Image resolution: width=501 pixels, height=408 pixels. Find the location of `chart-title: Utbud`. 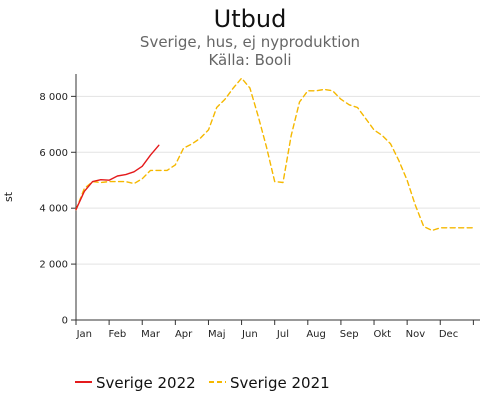

chart-title: Utbud is located at coordinates (250, 19).